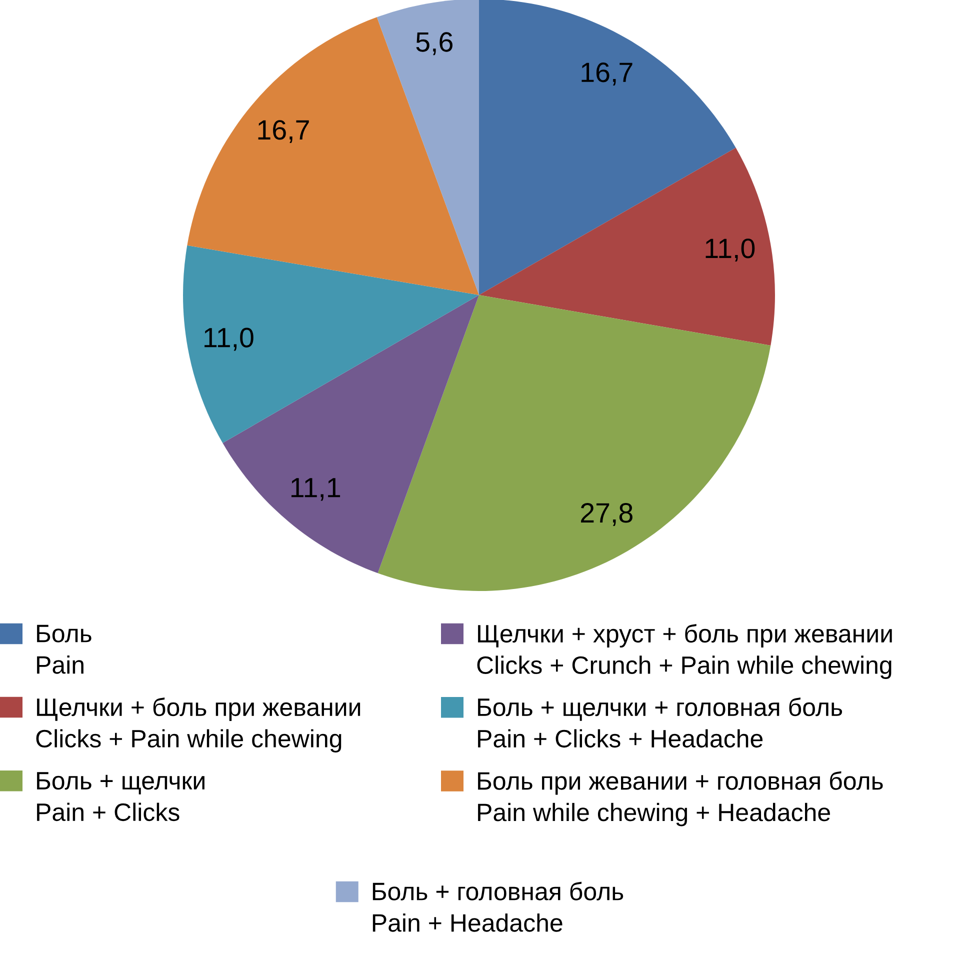  Describe the element at coordinates (315, 489) in the screenshot. I see `data-label: 11,1` at that location.